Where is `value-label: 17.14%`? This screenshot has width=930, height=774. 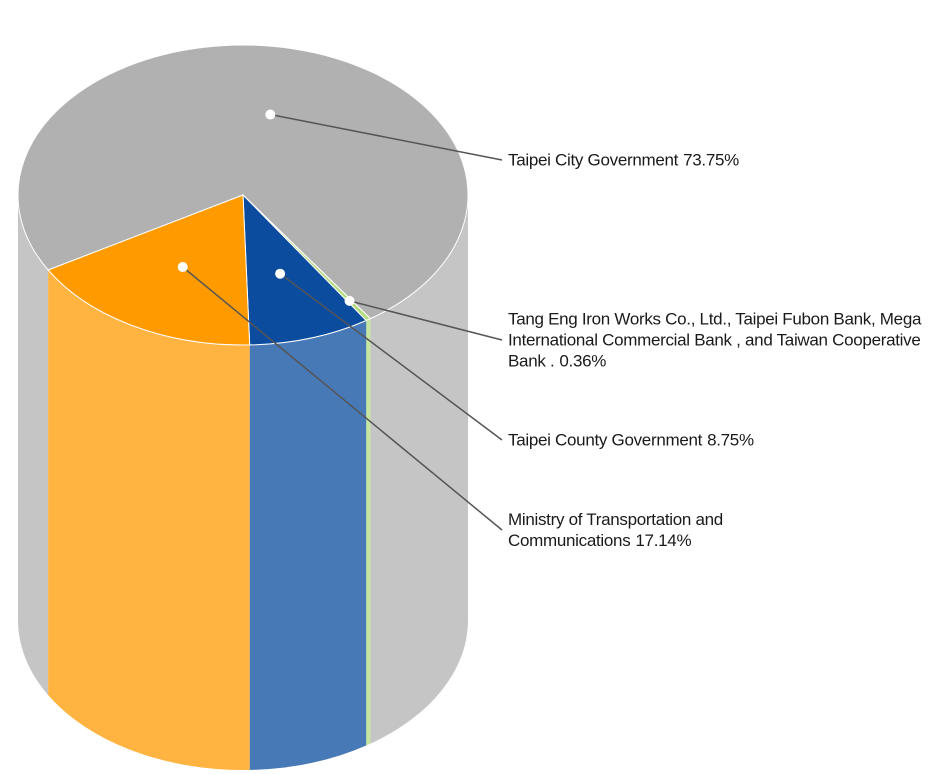
value-label: 17.14% is located at coordinates (663, 540).